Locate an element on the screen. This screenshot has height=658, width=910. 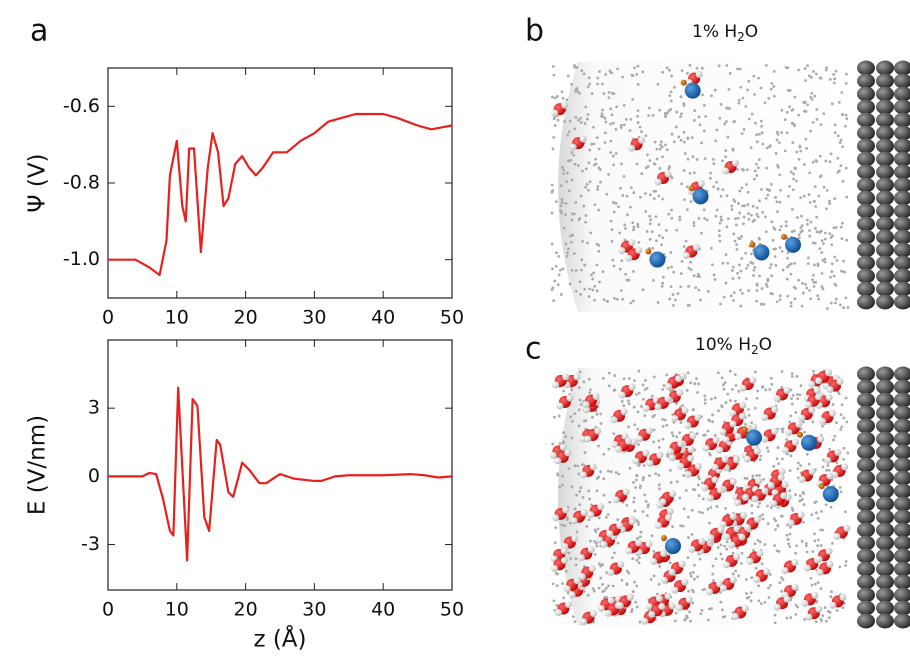
y-axis-label: Ψ (V) is located at coordinates (38, 182).